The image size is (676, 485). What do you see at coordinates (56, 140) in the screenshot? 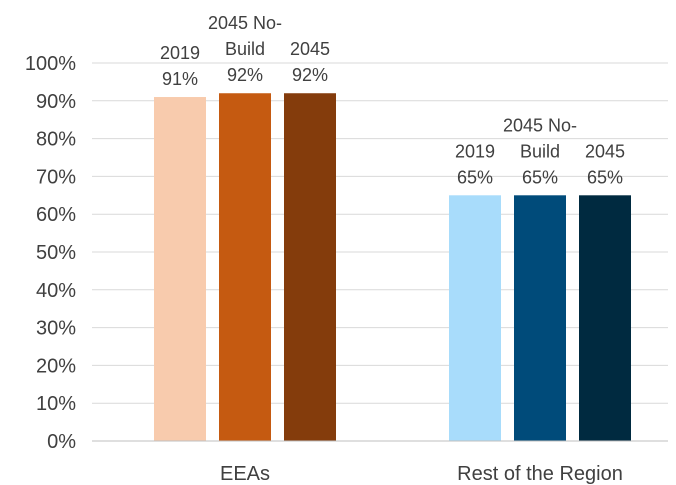
I see `y-tick-label: 80%` at bounding box center [56, 140].